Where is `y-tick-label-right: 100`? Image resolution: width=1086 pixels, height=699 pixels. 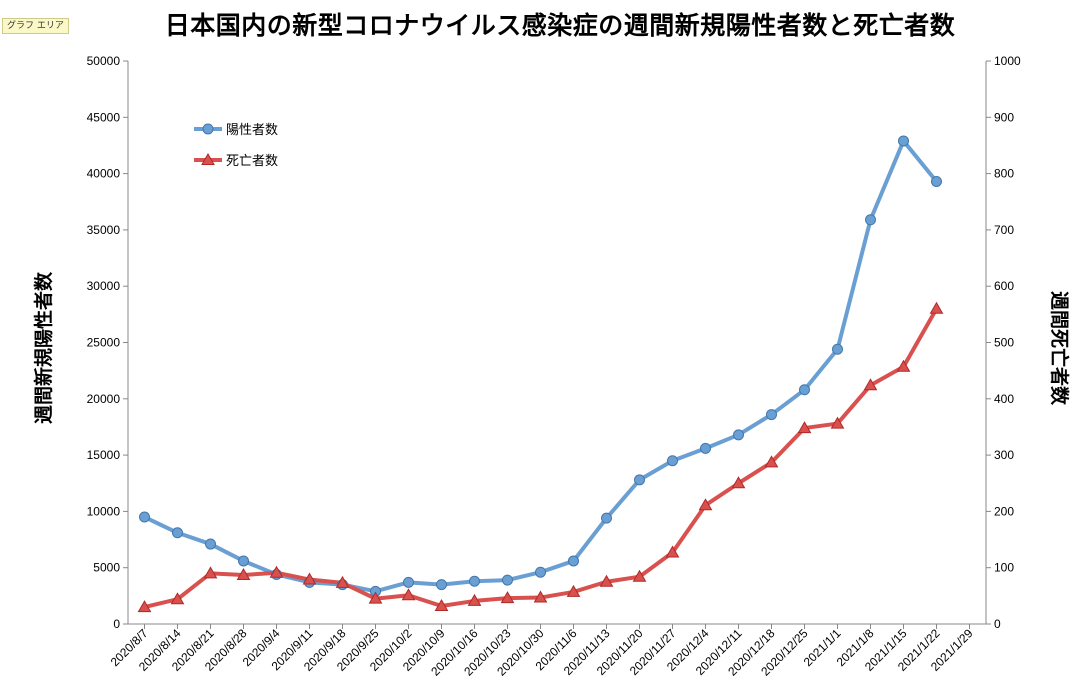
y-tick-label-right: 100 is located at coordinates (1004, 568).